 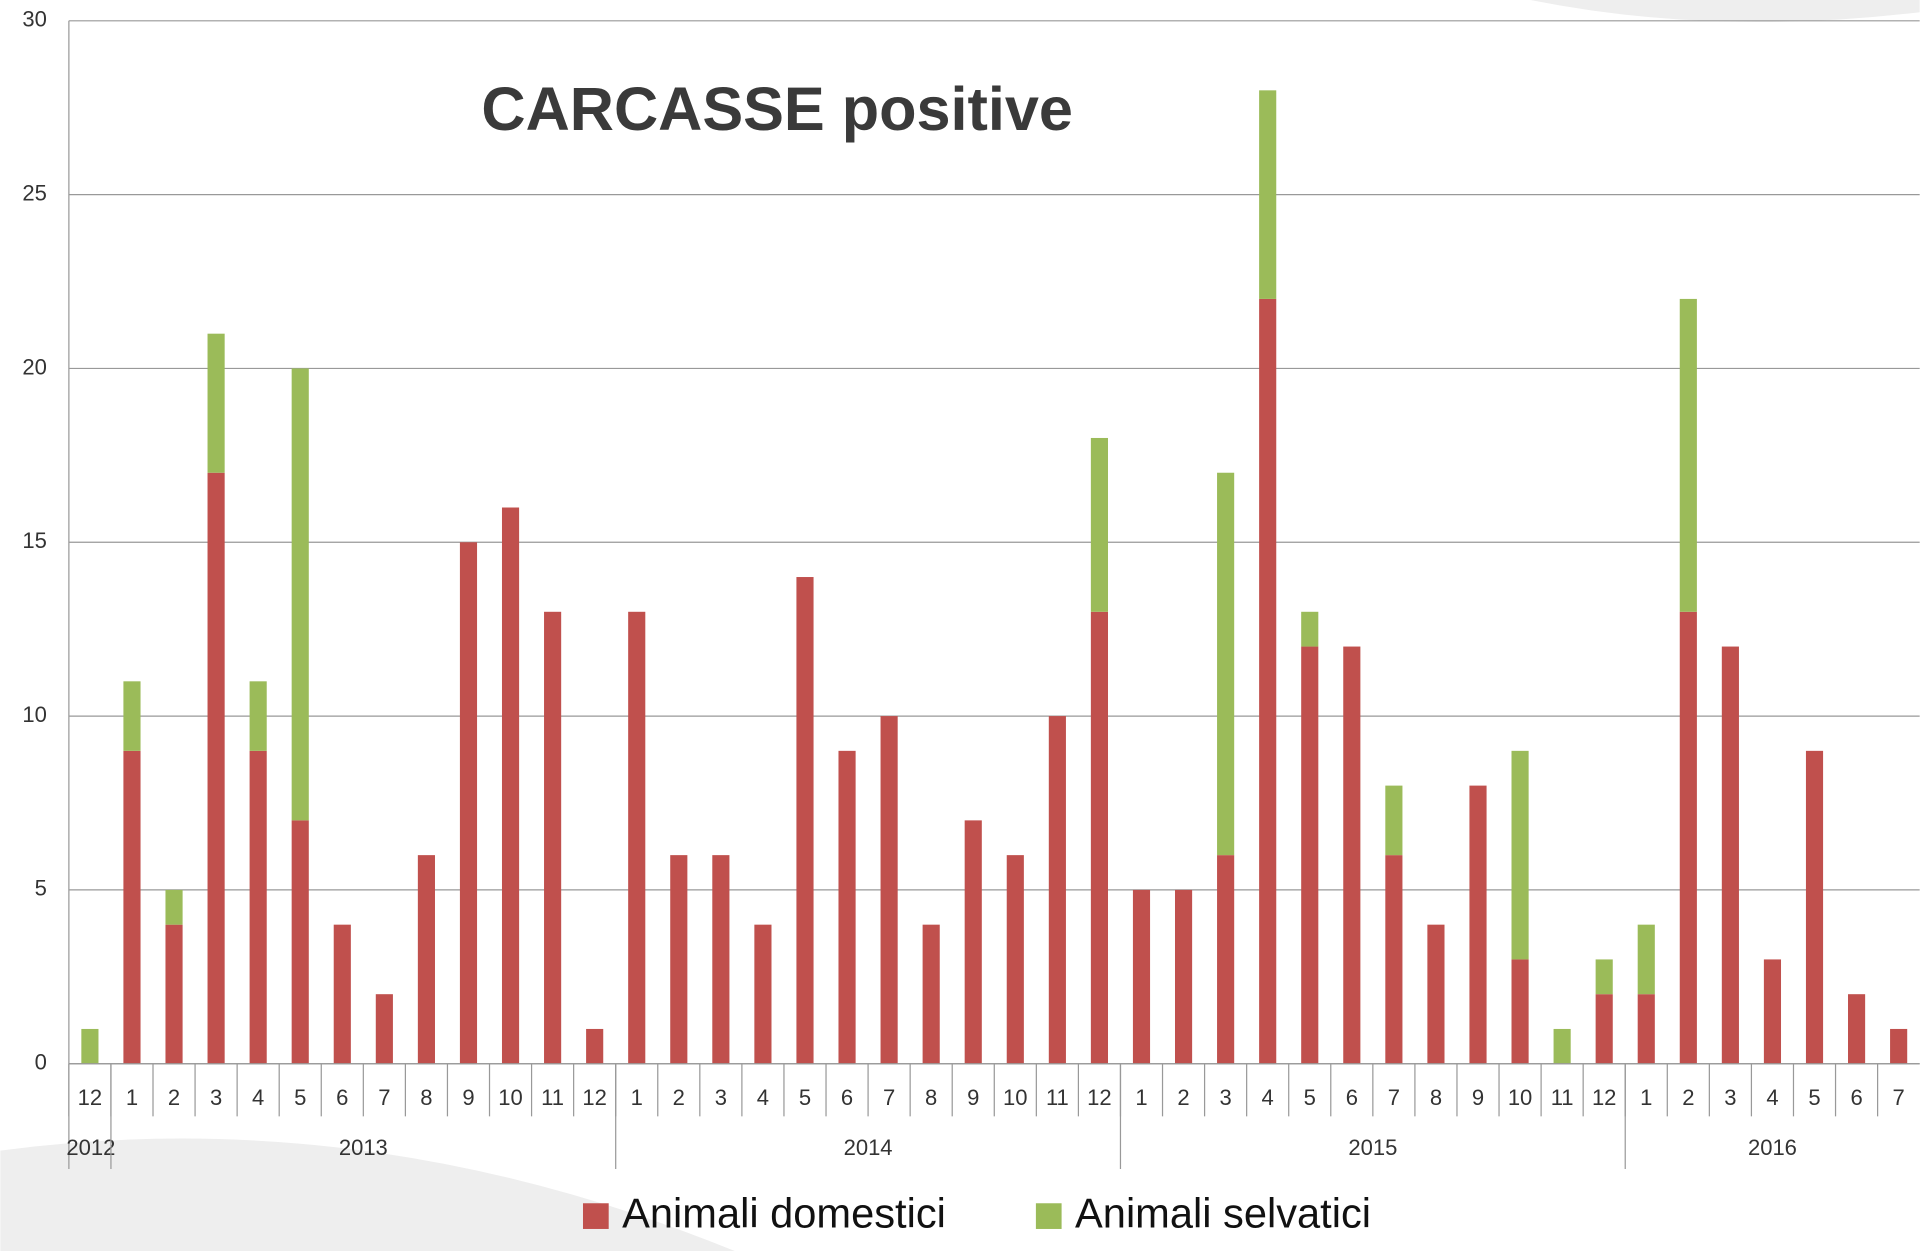 I want to click on chart-title: CARCASSE positive, so click(x=777, y=109).